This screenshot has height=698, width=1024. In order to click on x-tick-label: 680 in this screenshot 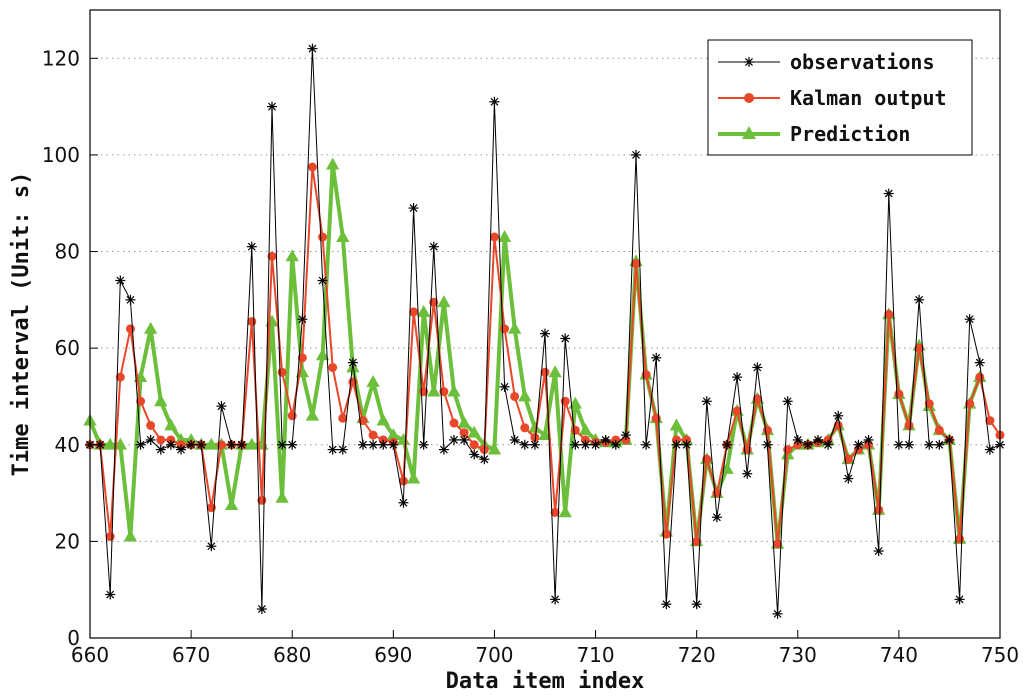, I will do `click(292, 655)`.